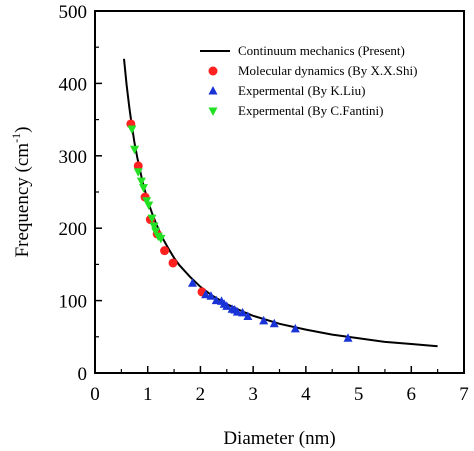 This screenshot has height=451, width=474. Describe the element at coordinates (21, 192) in the screenshot. I see `y-axis-title: Frequency (cm-1)` at that location.